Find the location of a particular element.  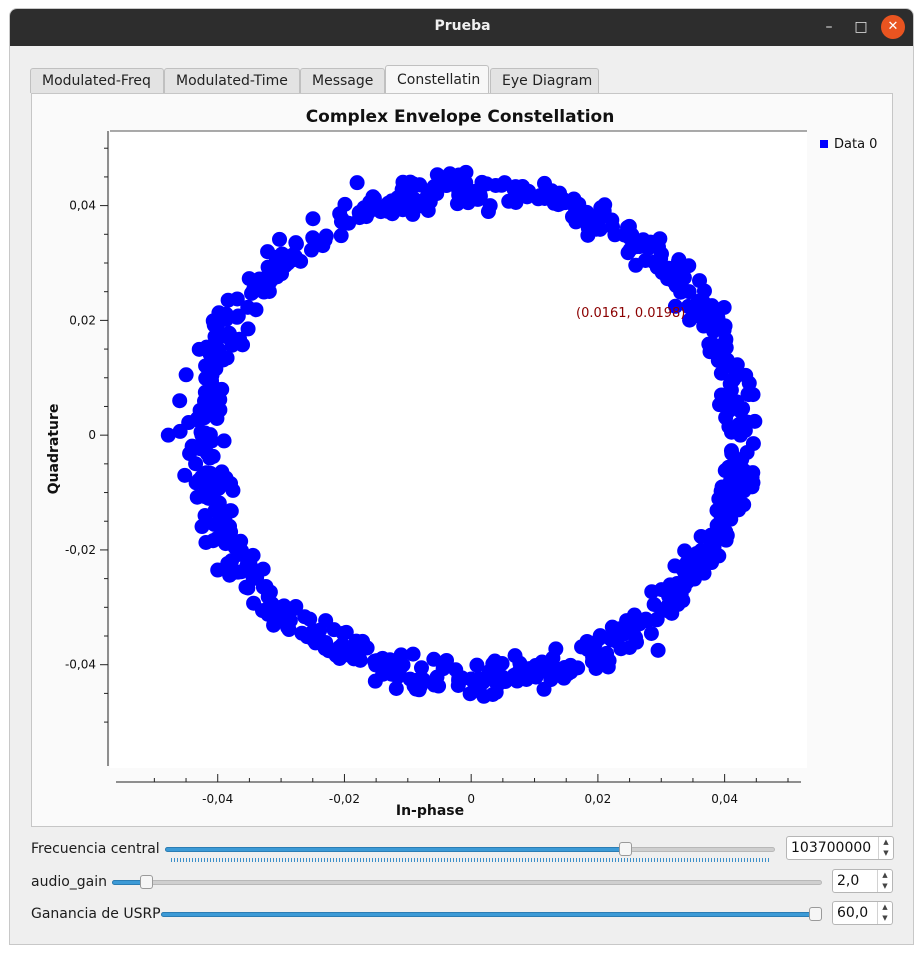

tab-modulated-freq: Modulated-Freq is located at coordinates (97, 80).